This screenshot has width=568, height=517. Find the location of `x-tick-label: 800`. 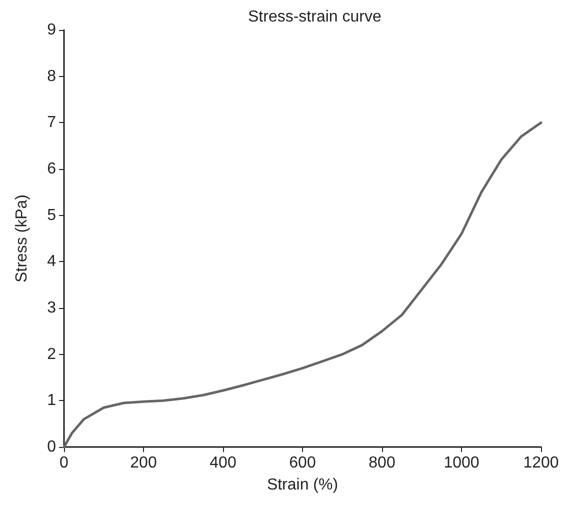

x-tick-label: 800 is located at coordinates (382, 463).